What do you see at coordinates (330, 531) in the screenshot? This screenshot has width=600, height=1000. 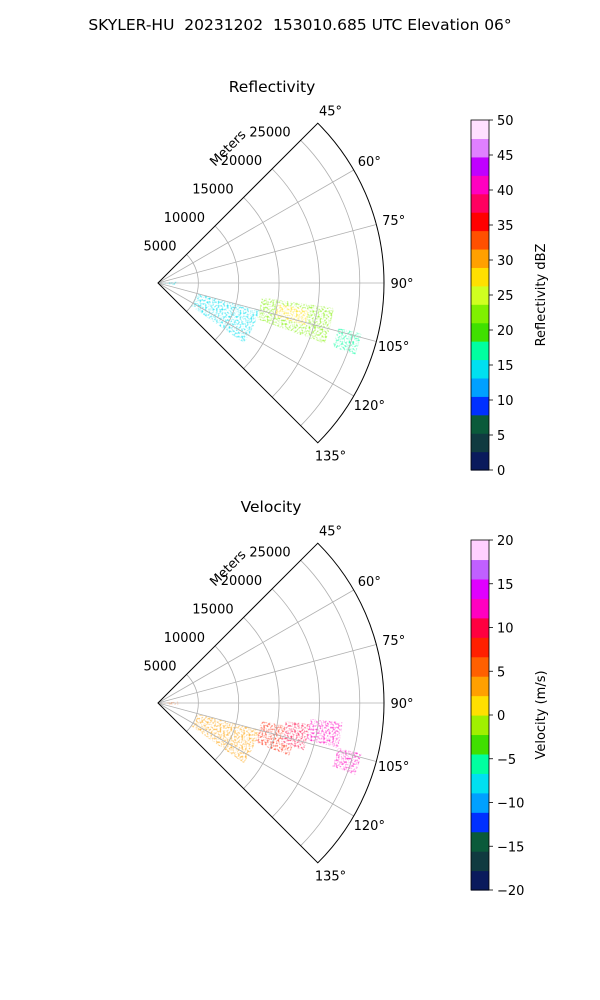 I see `angle-tick: 45°` at bounding box center [330, 531].